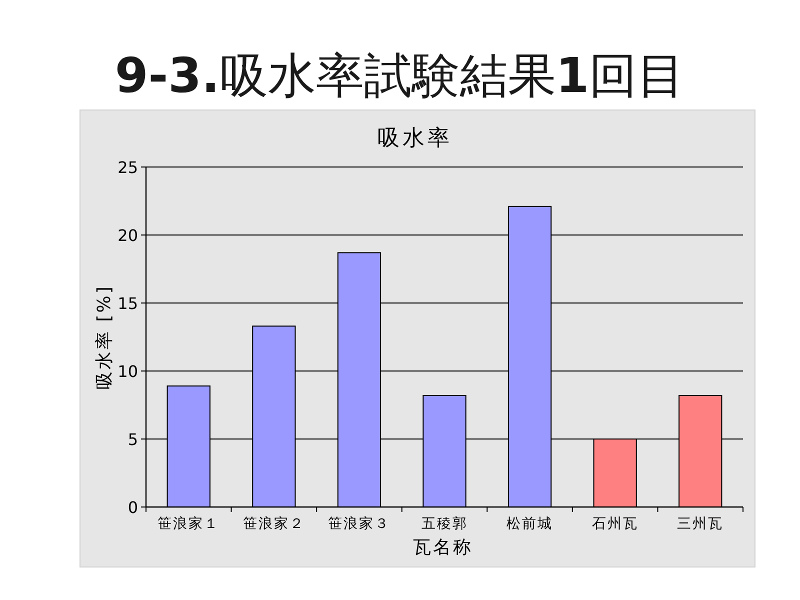 The image size is (800, 600). What do you see at coordinates (128, 371) in the screenshot?
I see `y-tick-label: 10` at bounding box center [128, 371].